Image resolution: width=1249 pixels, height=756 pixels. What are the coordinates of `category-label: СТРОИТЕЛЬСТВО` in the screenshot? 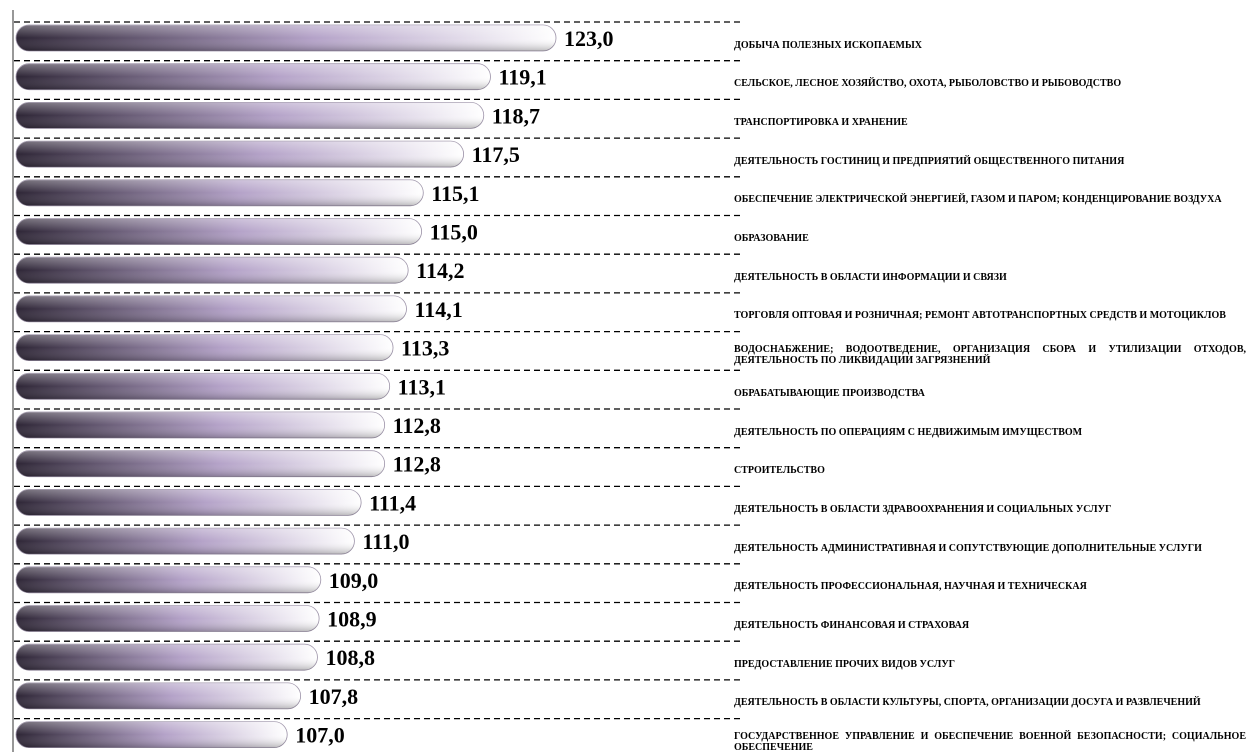 It's located at (779, 471).